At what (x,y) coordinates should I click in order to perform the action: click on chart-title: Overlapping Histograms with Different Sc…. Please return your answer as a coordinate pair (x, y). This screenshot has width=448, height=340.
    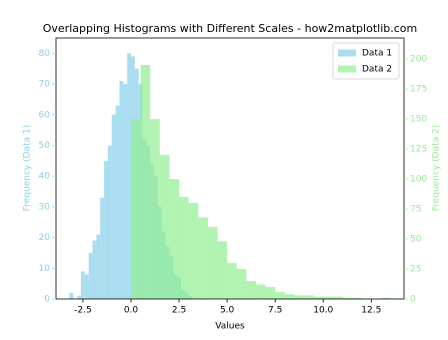
    Looking at the image, I should click on (230, 28).